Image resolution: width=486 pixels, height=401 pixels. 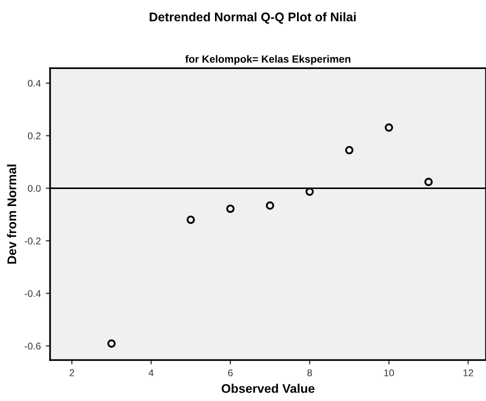 I want to click on x-tick-label: 10, so click(x=389, y=372).